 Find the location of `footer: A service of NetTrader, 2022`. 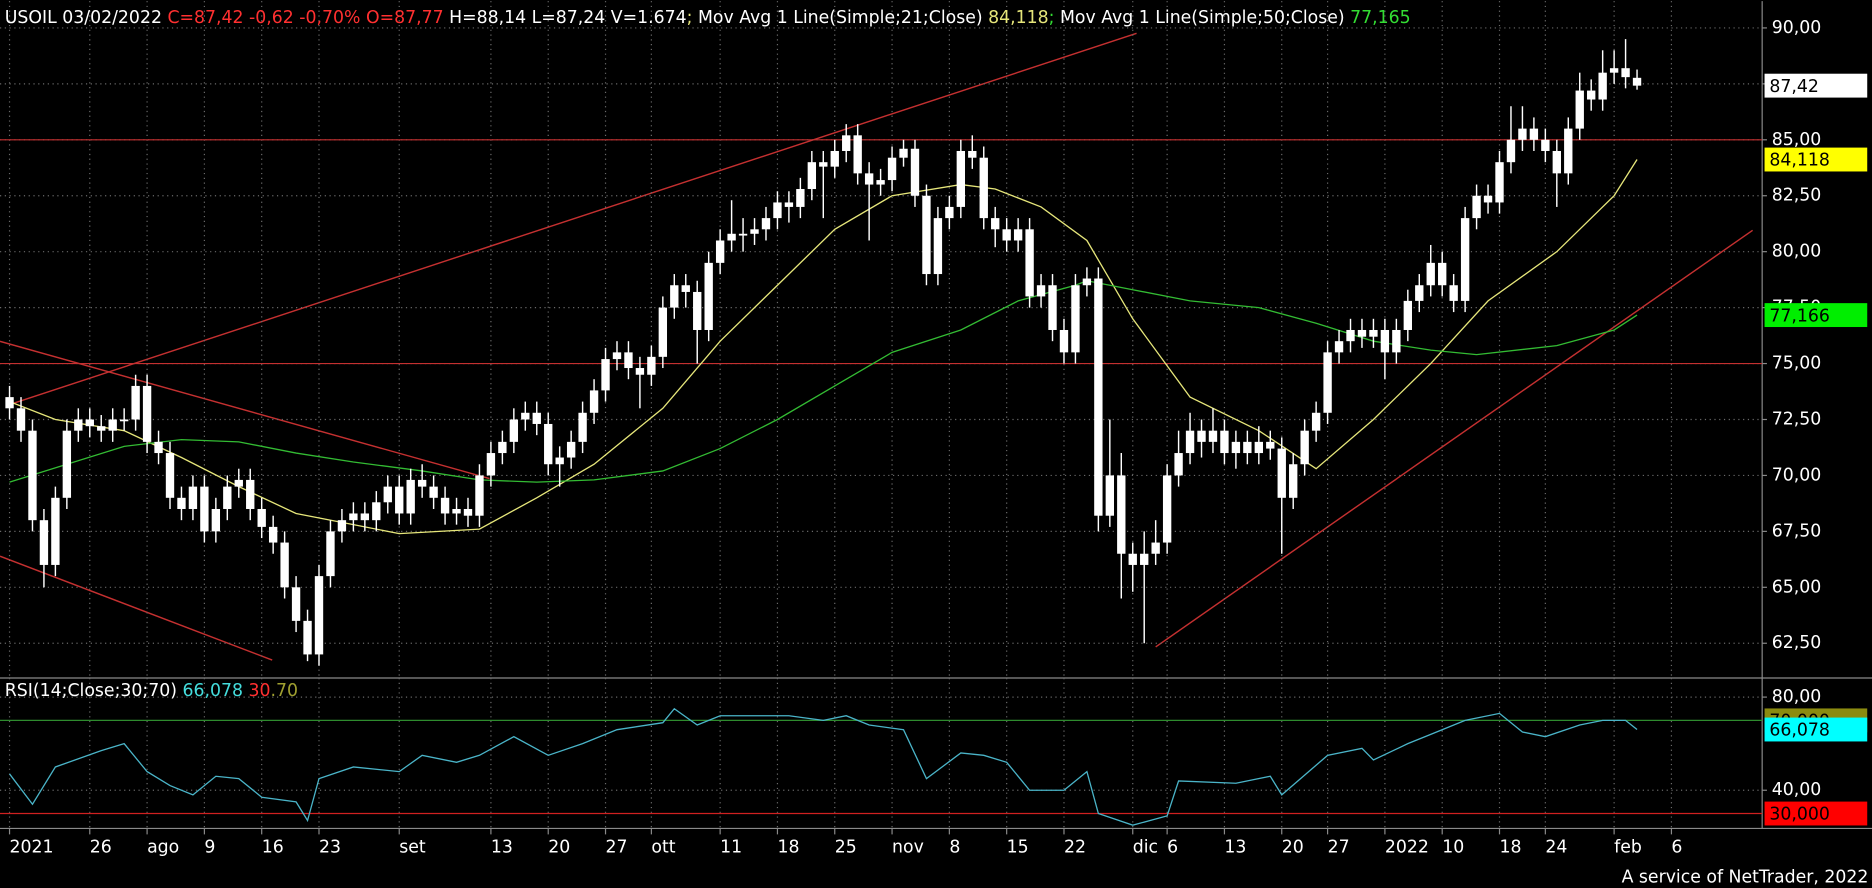

footer: A service of NetTrader, 2022 is located at coordinates (1745, 877).